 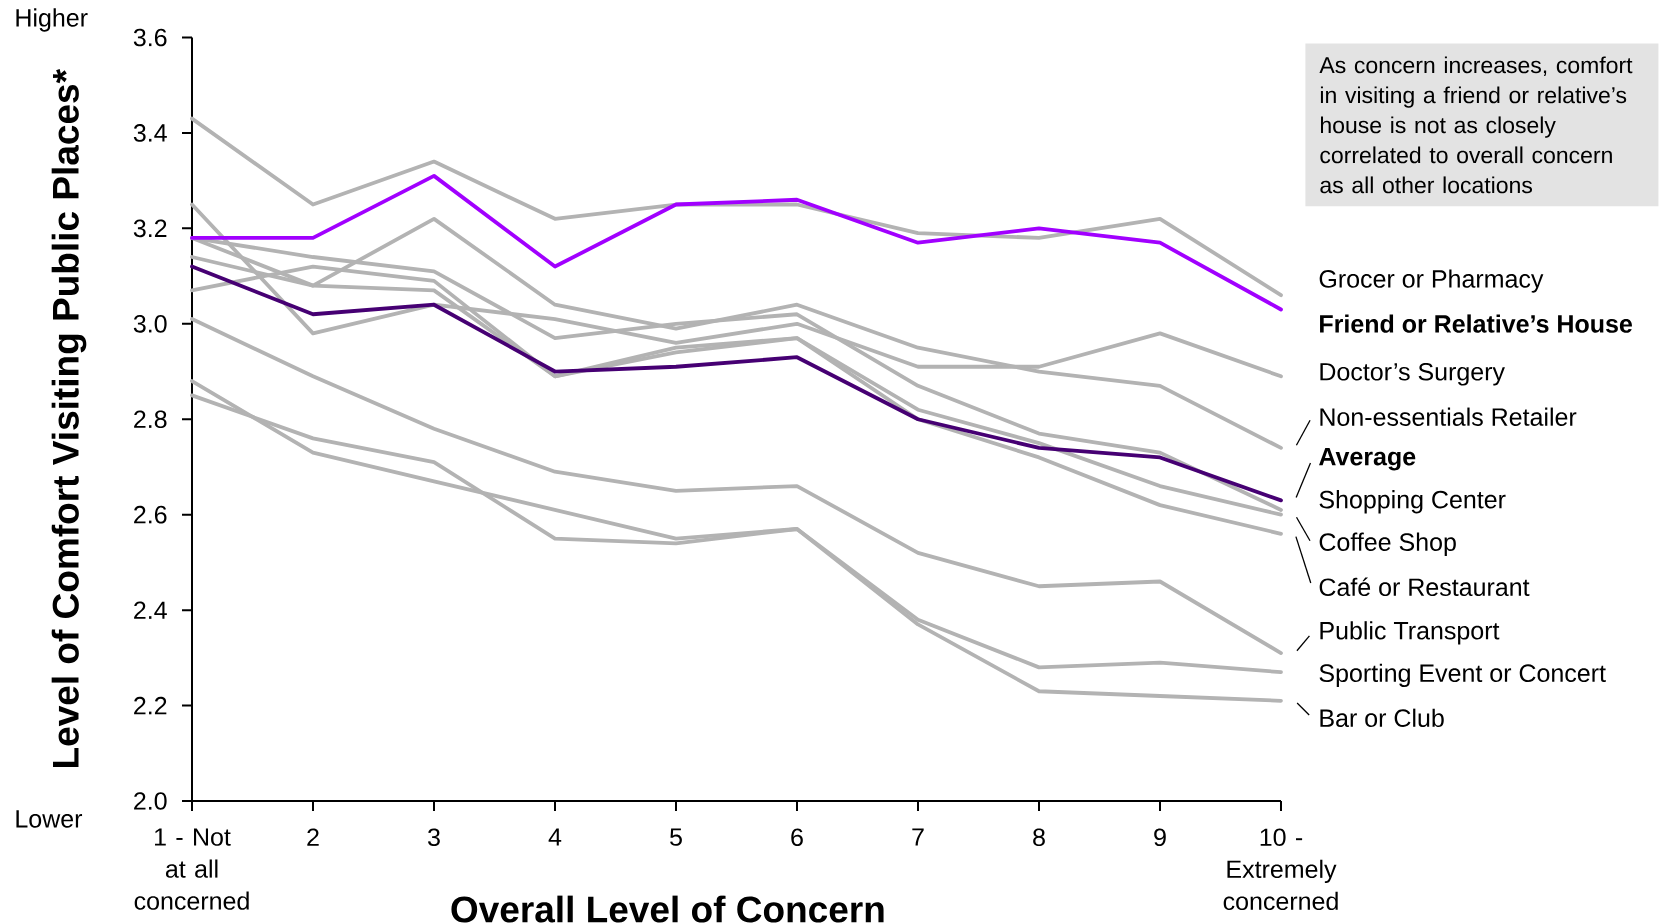 I want to click on series-label: Public Transport, so click(x=1410, y=633).